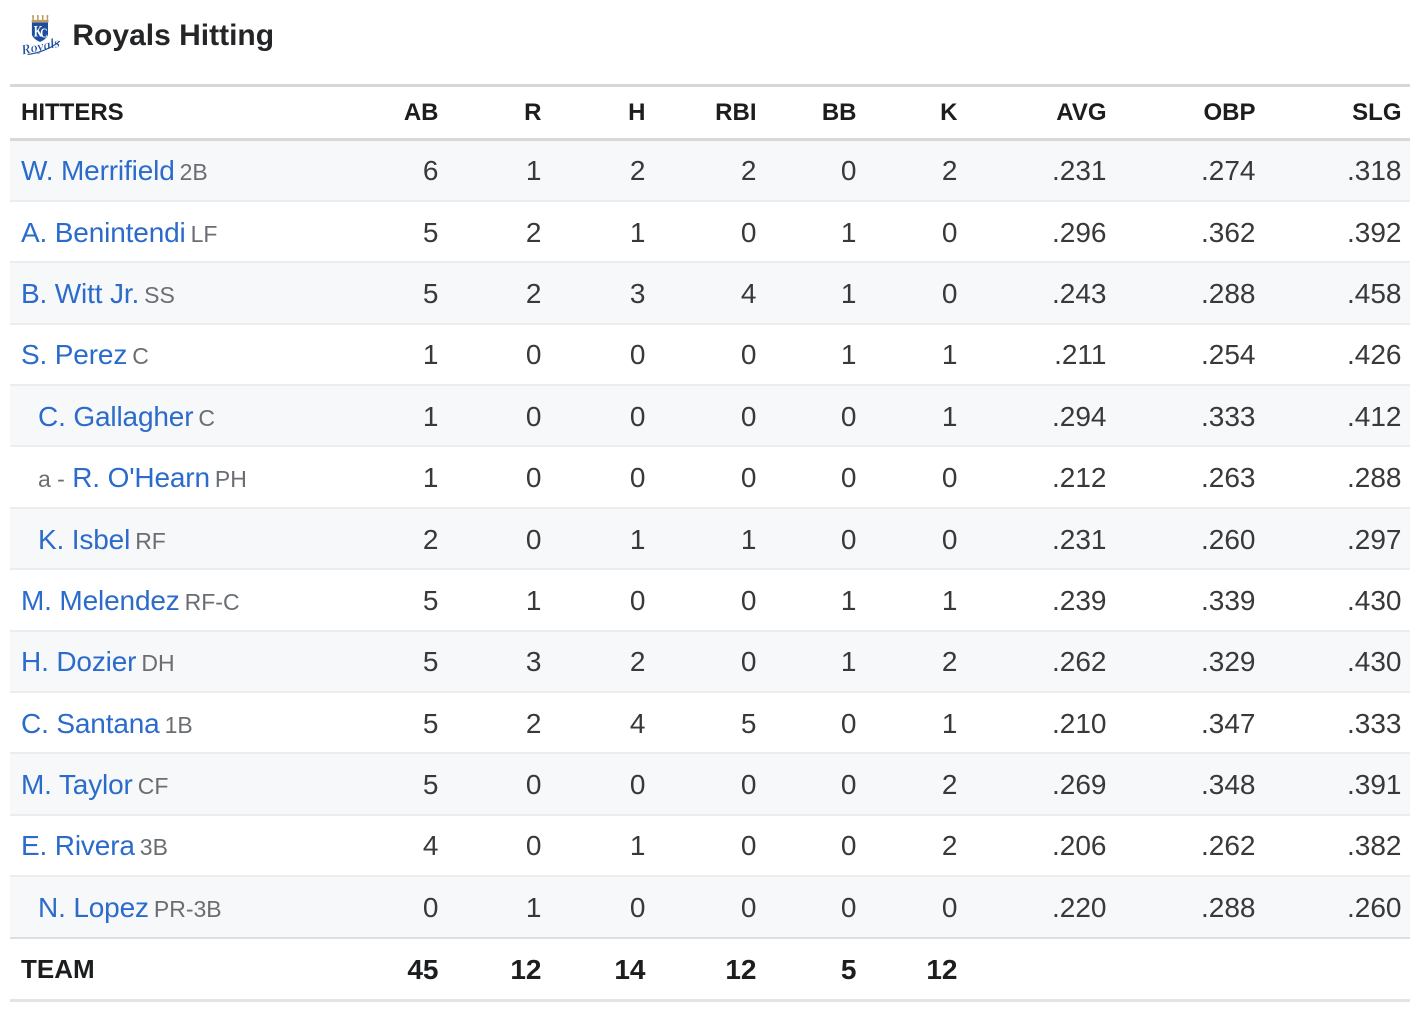  What do you see at coordinates (43, 33) in the screenshot?
I see `svg-text: C` at bounding box center [43, 33].